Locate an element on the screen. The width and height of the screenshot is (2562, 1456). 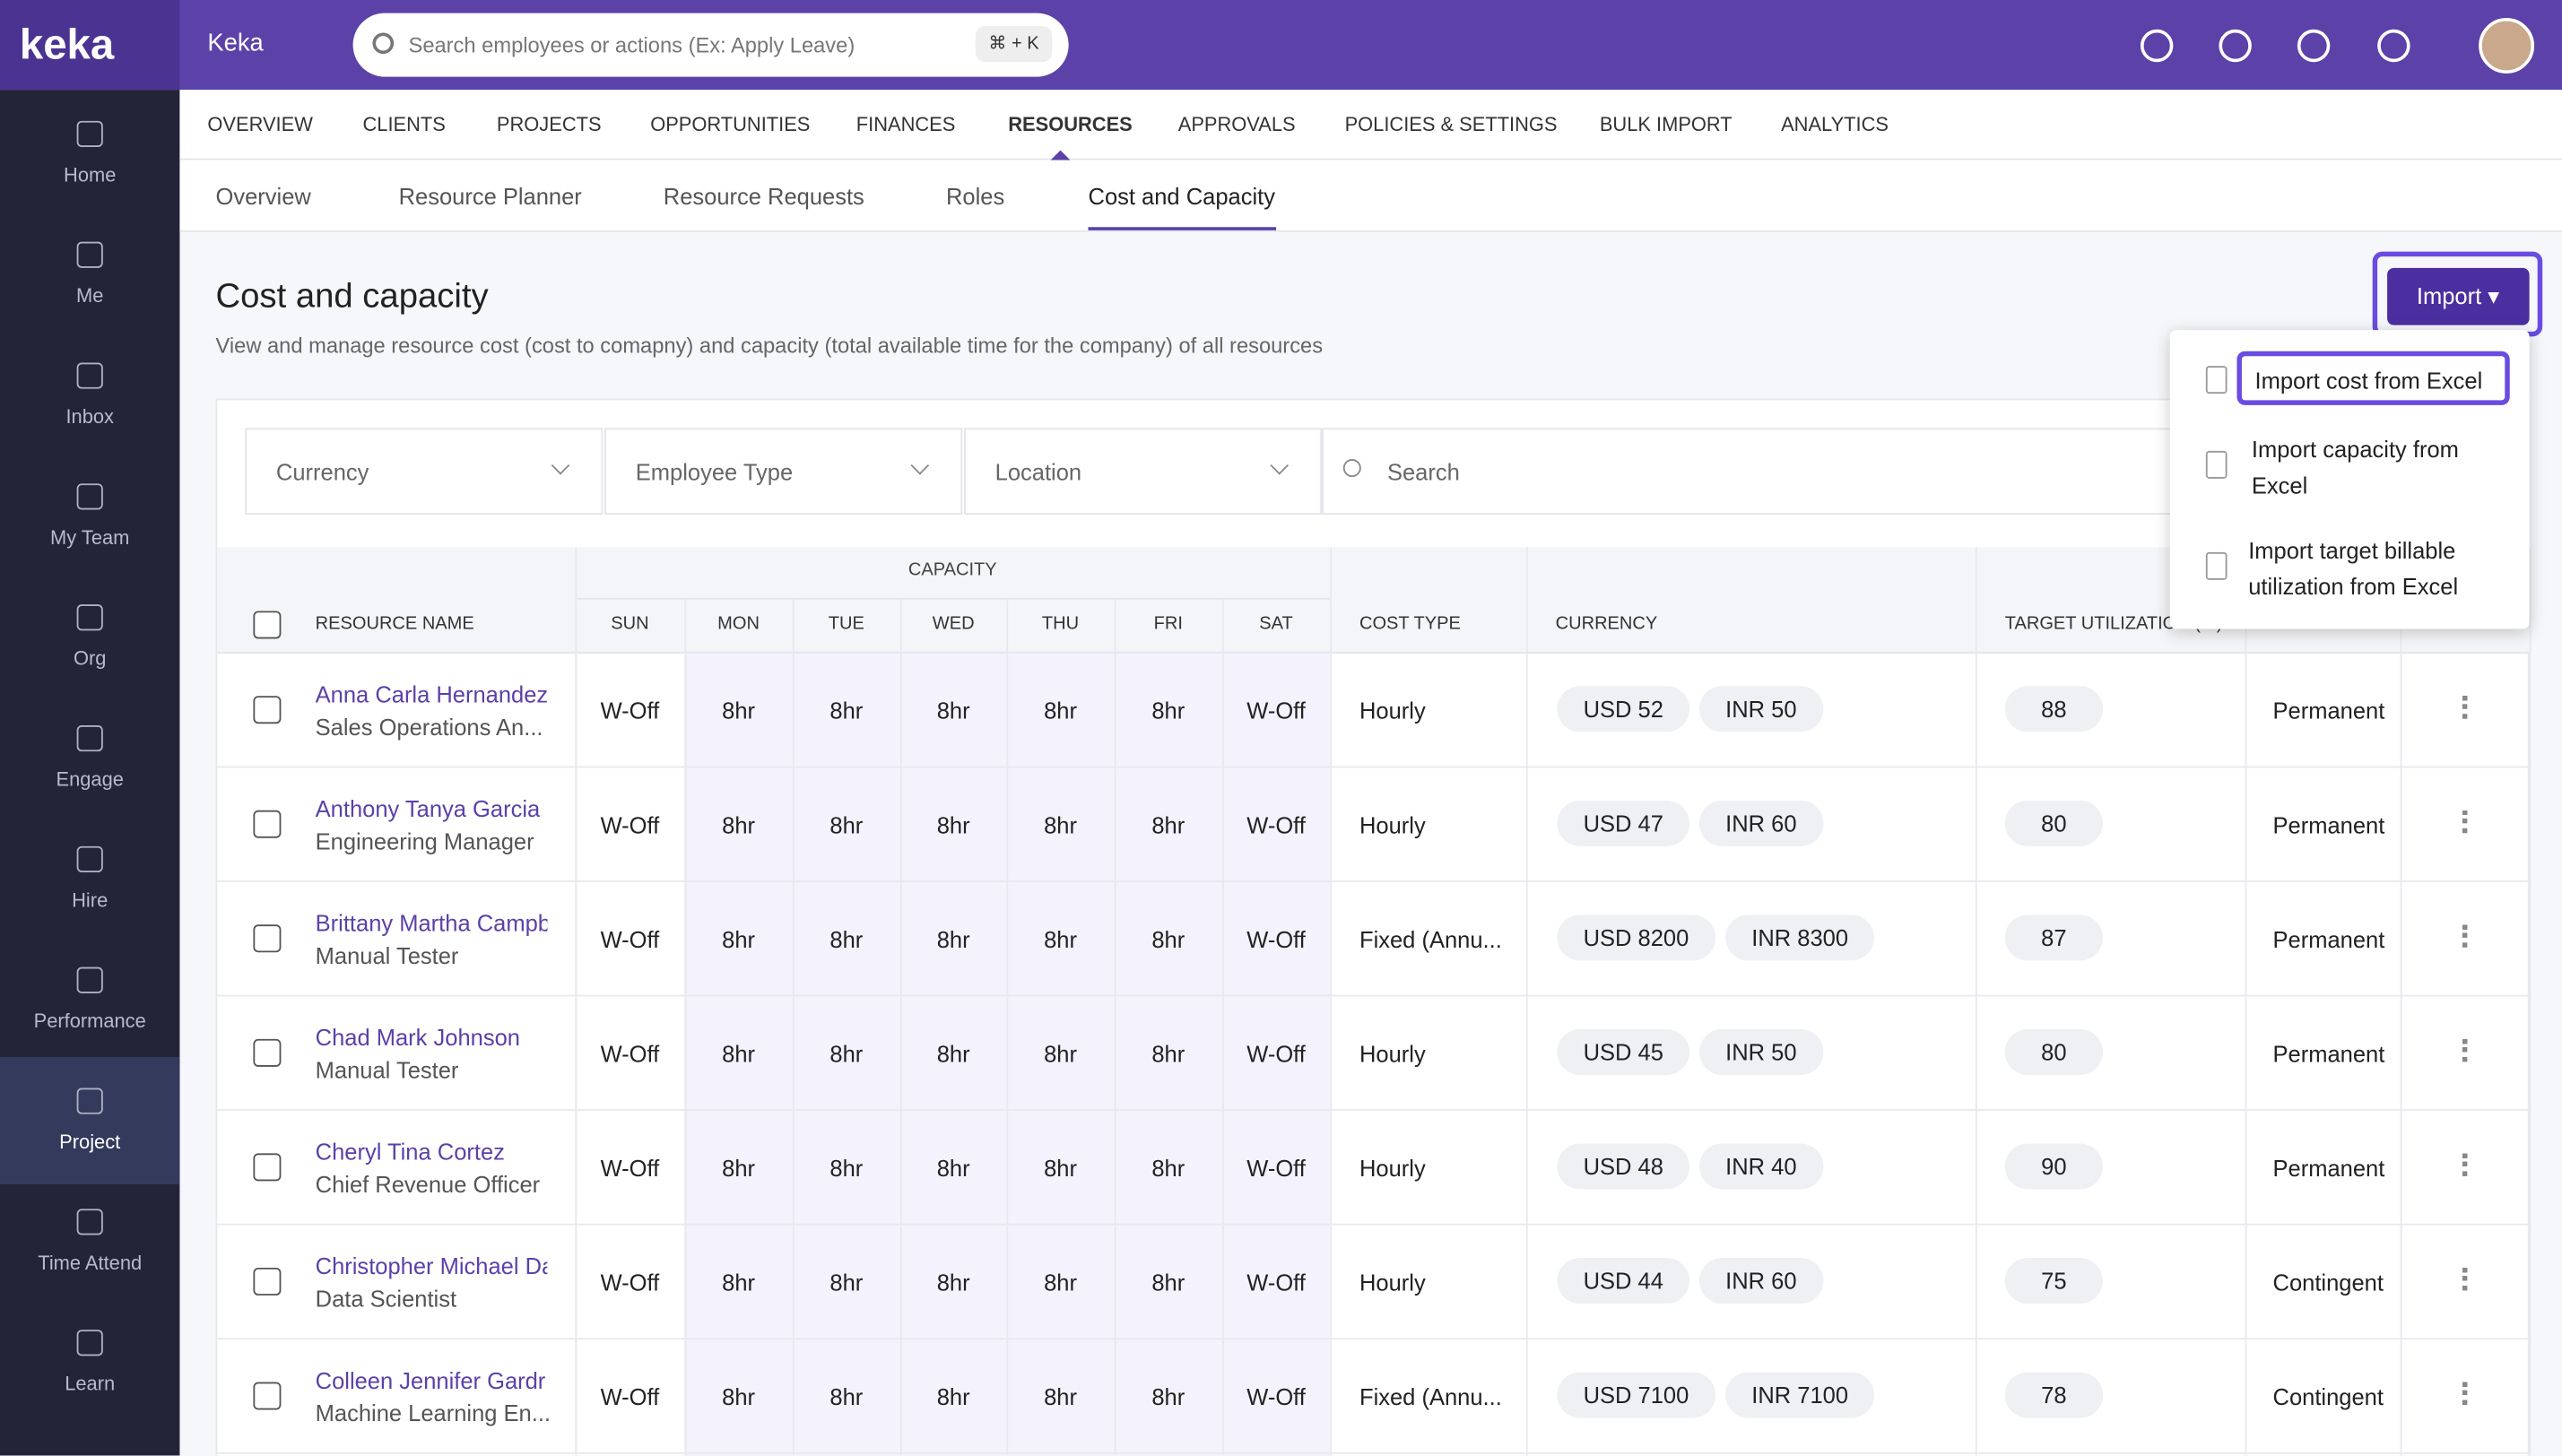
import-button: Import ▾ is located at coordinates (2458, 296).